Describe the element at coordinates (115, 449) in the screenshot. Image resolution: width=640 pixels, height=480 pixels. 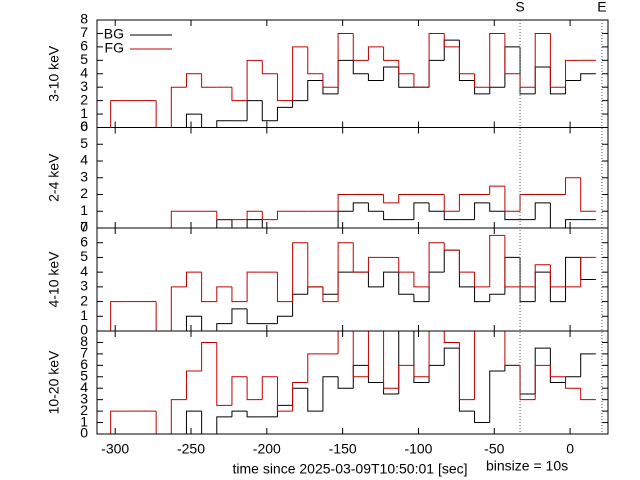
I see `x-tick-label: -300` at that location.